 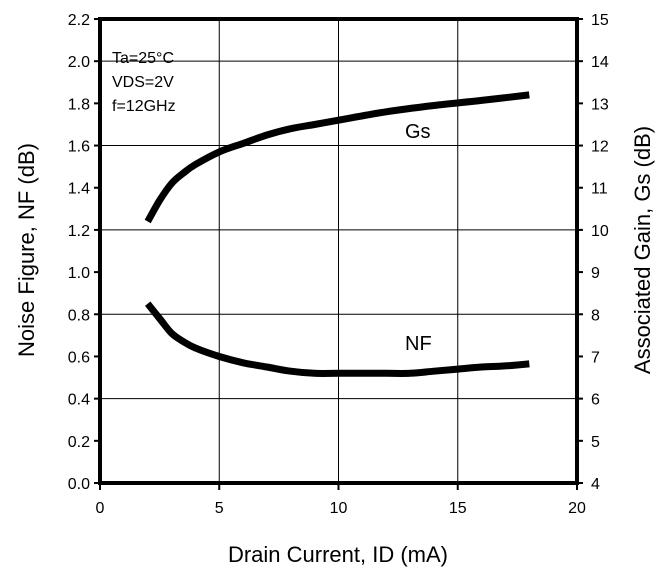 I want to click on y-left-tick-label: 0.8, so click(x=79, y=315).